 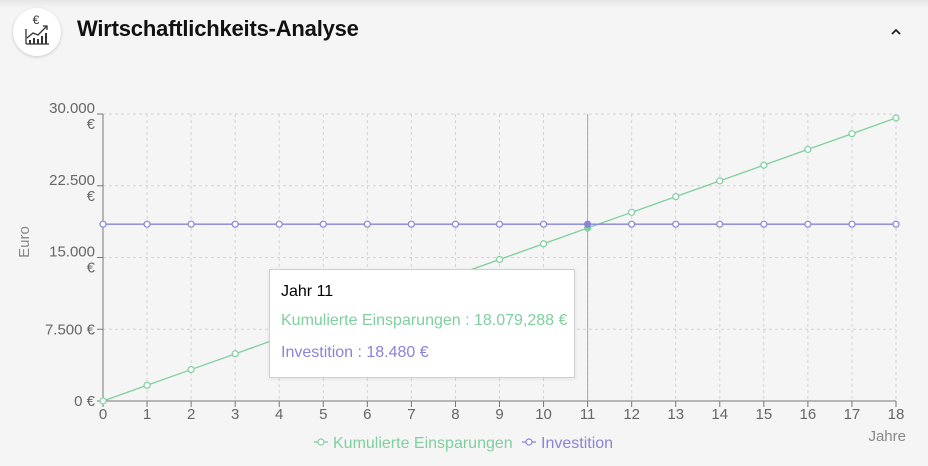 I want to click on x-tick-label: 7, so click(x=411, y=414).